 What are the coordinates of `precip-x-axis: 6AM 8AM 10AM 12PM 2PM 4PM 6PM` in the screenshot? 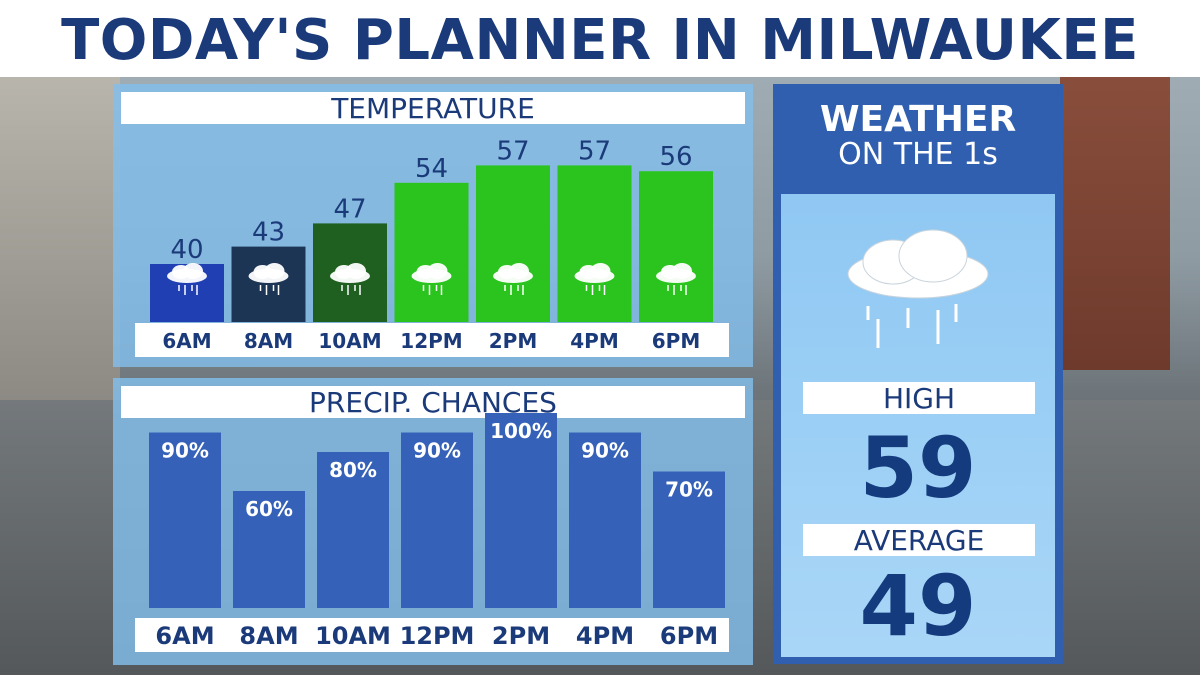 It's located at (432, 635).